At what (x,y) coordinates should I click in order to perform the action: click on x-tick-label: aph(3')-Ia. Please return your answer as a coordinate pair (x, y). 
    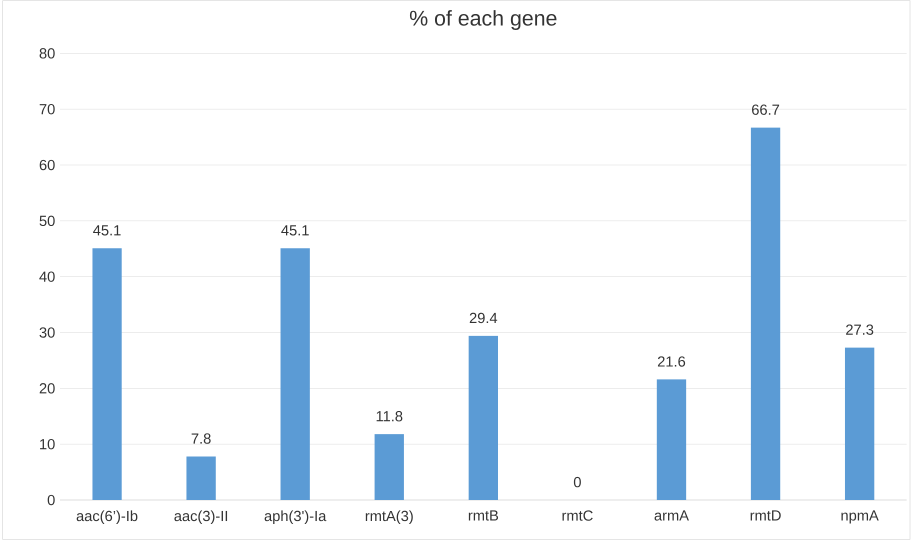
    Looking at the image, I should click on (295, 517).